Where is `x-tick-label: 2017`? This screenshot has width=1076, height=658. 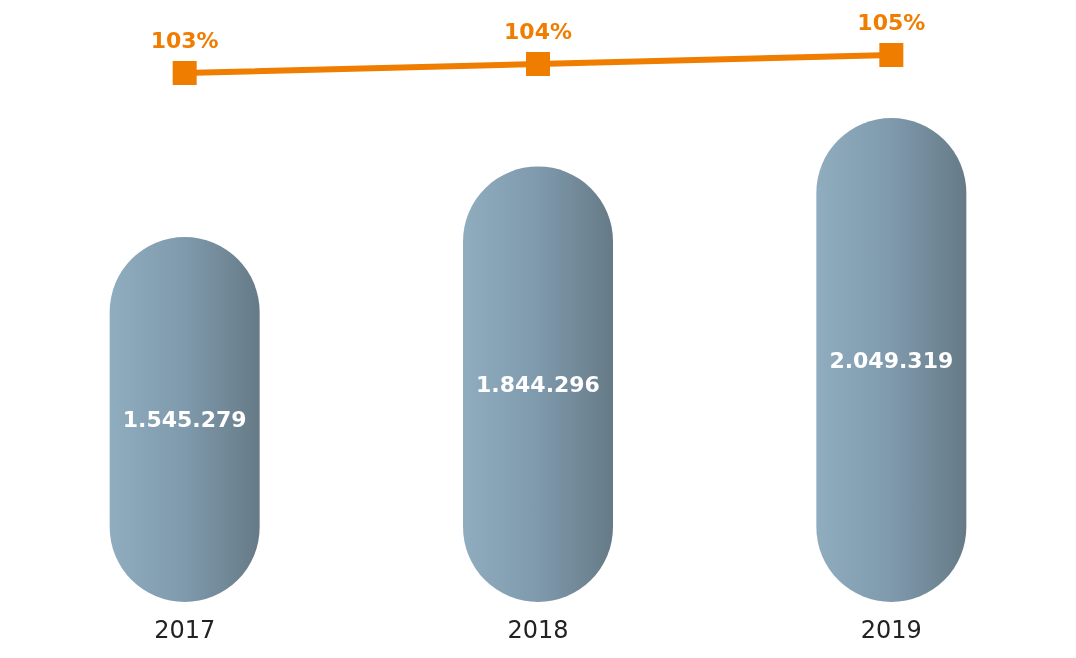 x-tick-label: 2017 is located at coordinates (185, 630).